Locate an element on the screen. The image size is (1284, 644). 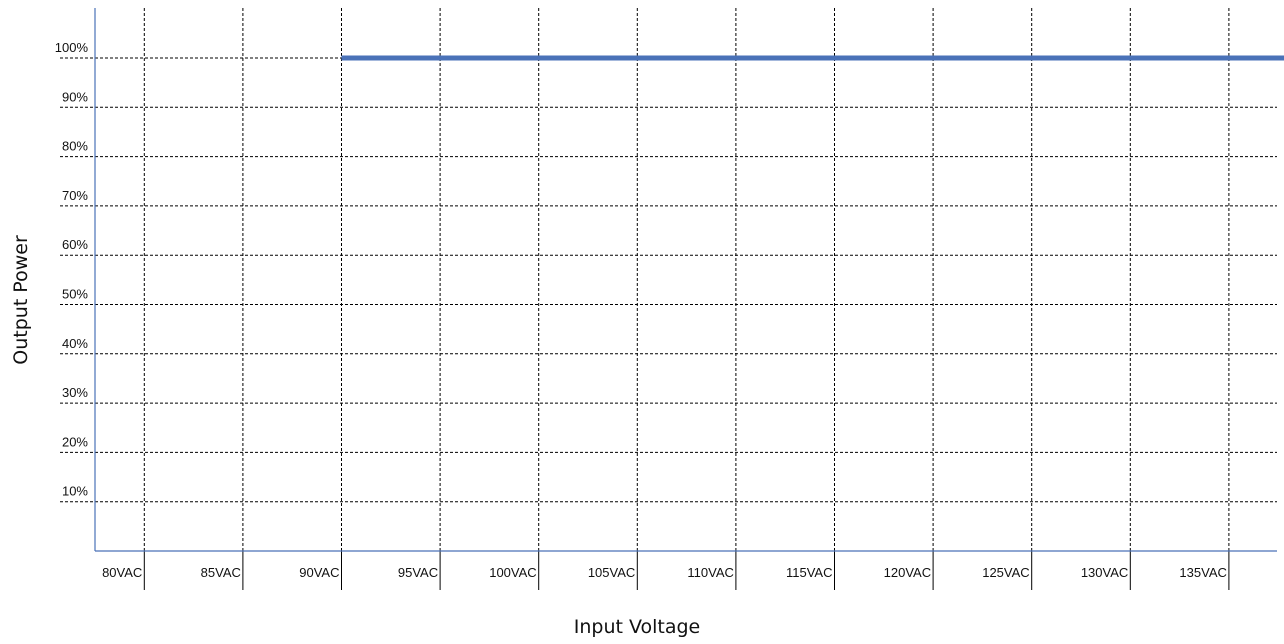
x-tick-label: 125VAC is located at coordinates (1005, 572).